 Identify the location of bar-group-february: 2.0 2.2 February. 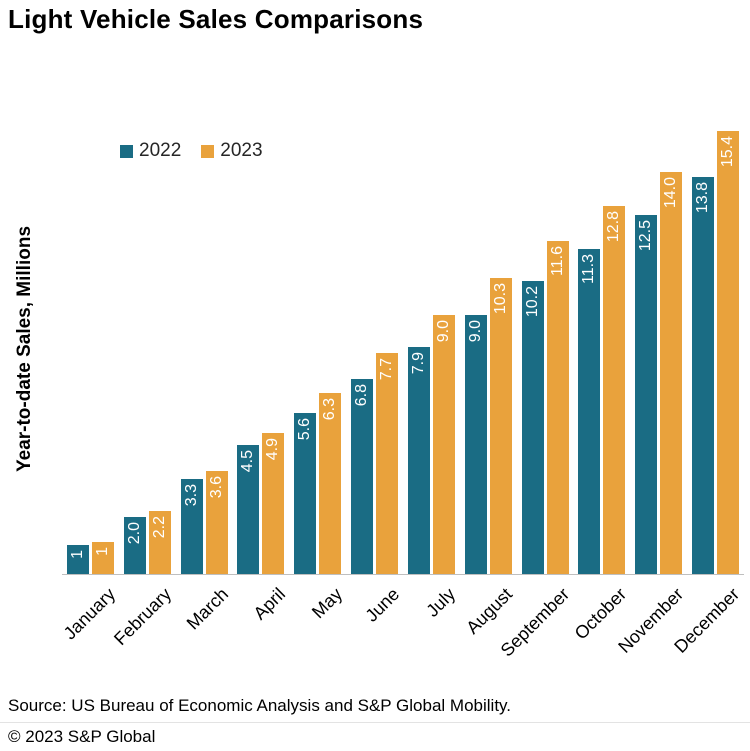
(142, 579).